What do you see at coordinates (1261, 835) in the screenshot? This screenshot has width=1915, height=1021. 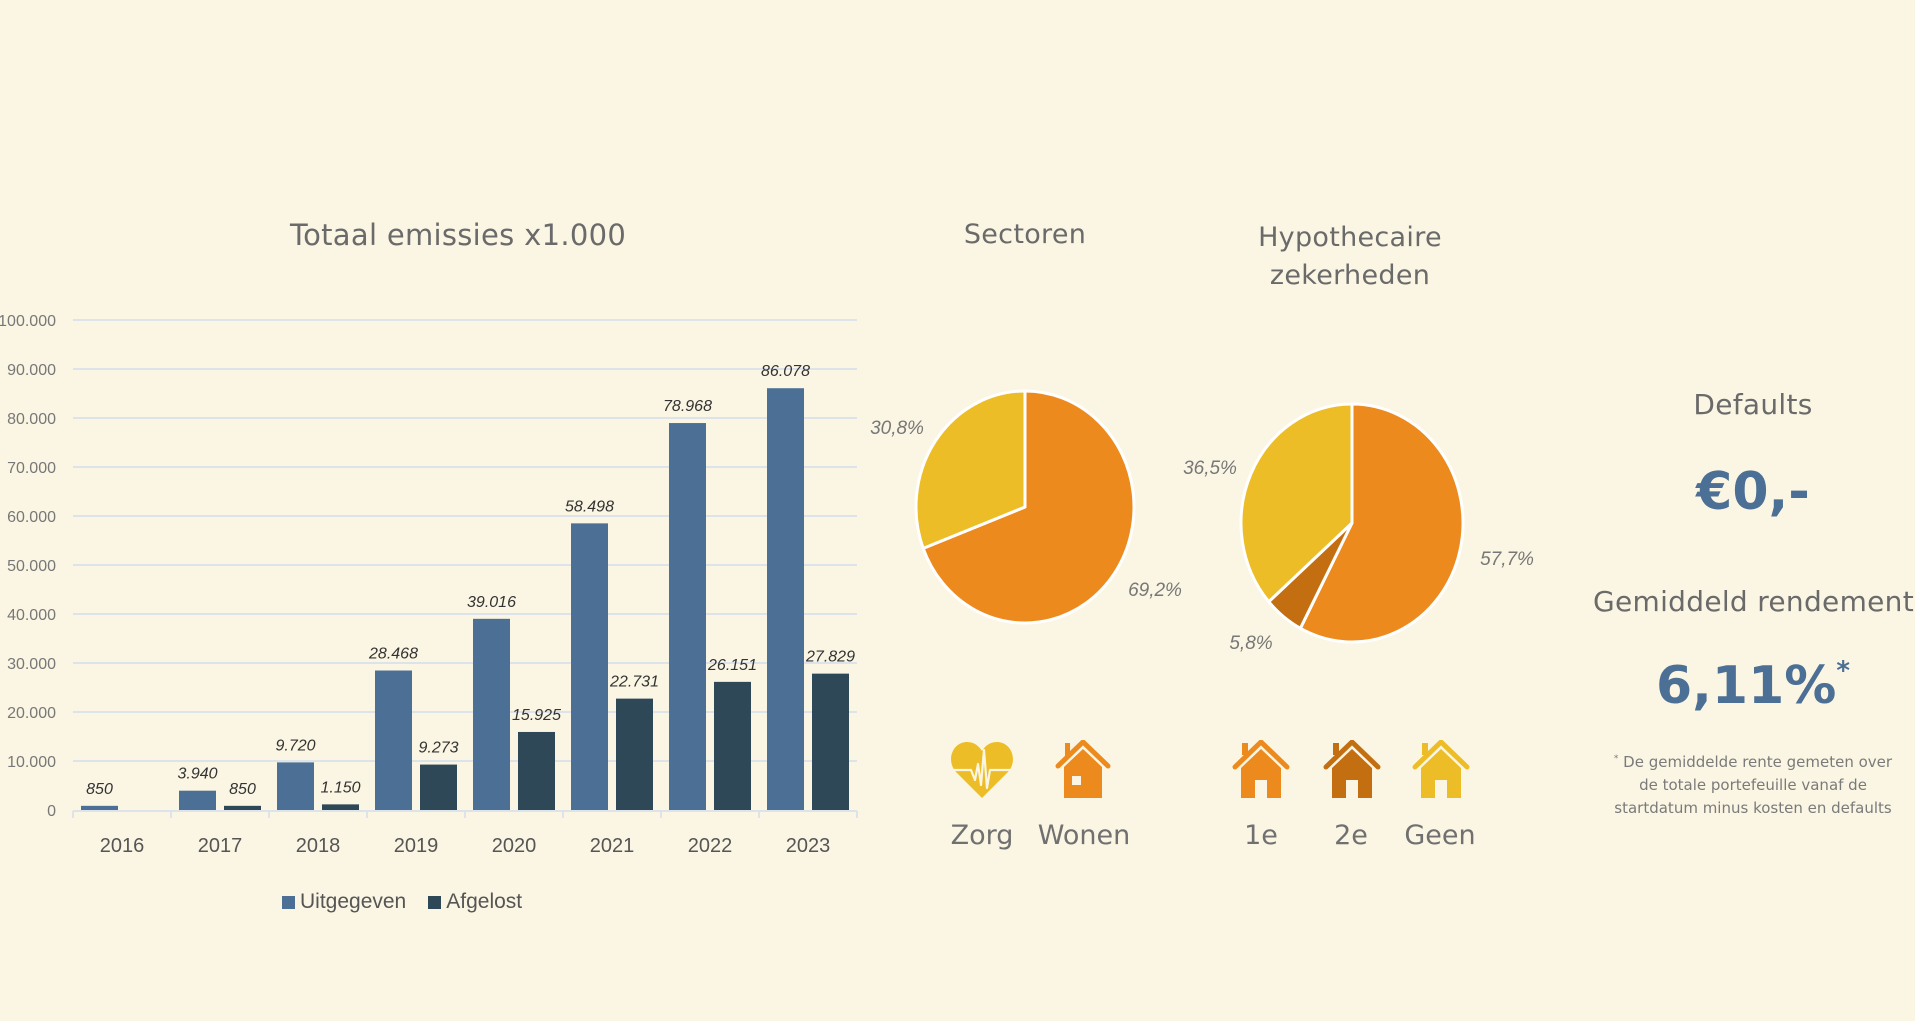 I see `icon-label-1e: 1e` at bounding box center [1261, 835].